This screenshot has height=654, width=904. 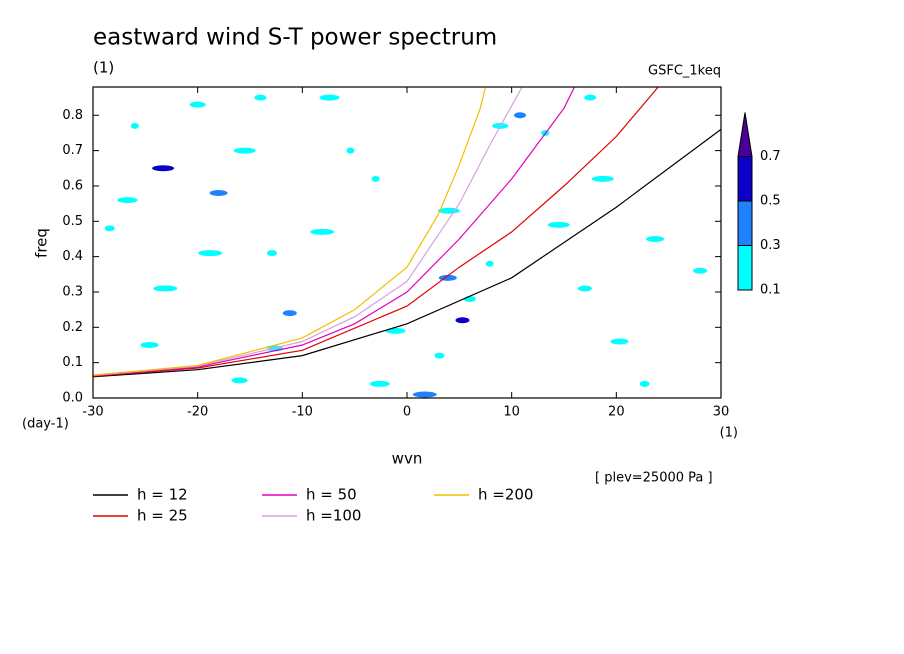 I want to click on y-tick-label: 0.2, so click(x=72, y=327).